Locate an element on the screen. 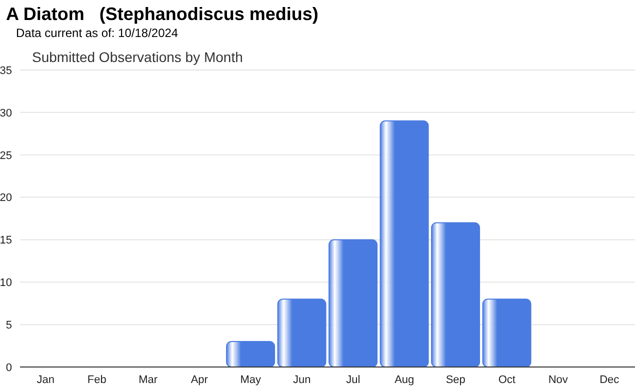  x-tick-label: May is located at coordinates (251, 380).